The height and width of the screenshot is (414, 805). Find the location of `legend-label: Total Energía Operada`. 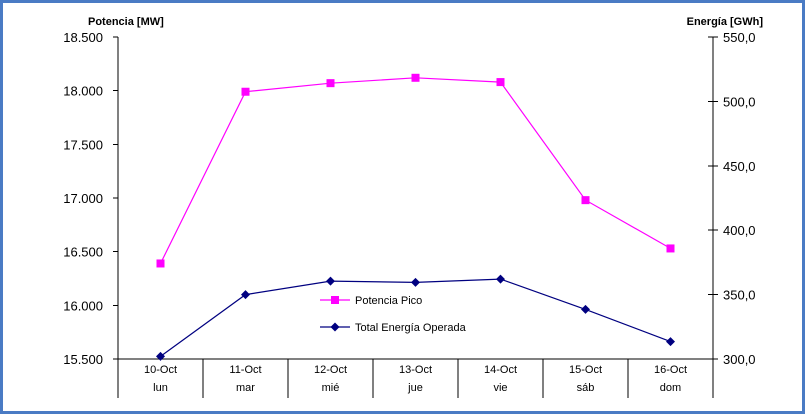

legend-label: Total Energía Operada is located at coordinates (411, 328).